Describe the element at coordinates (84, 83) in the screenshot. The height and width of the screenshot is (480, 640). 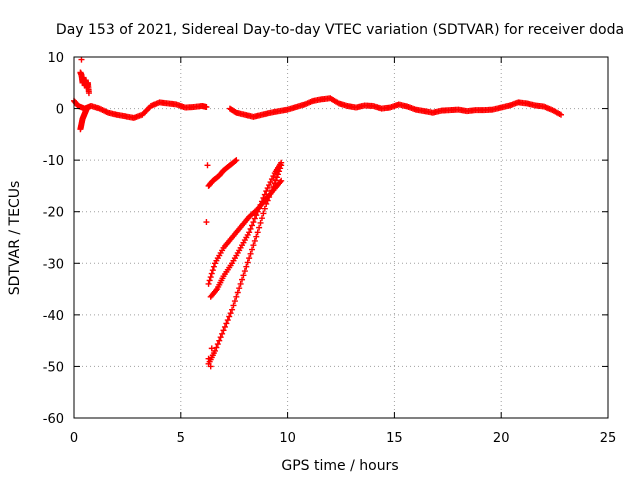
I see `series-early-spike` at that location.